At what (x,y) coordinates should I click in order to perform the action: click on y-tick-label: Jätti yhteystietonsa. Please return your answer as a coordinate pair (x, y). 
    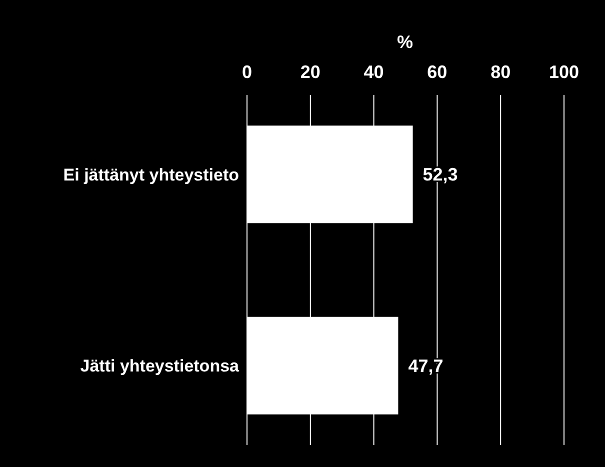
    Looking at the image, I should click on (160, 366).